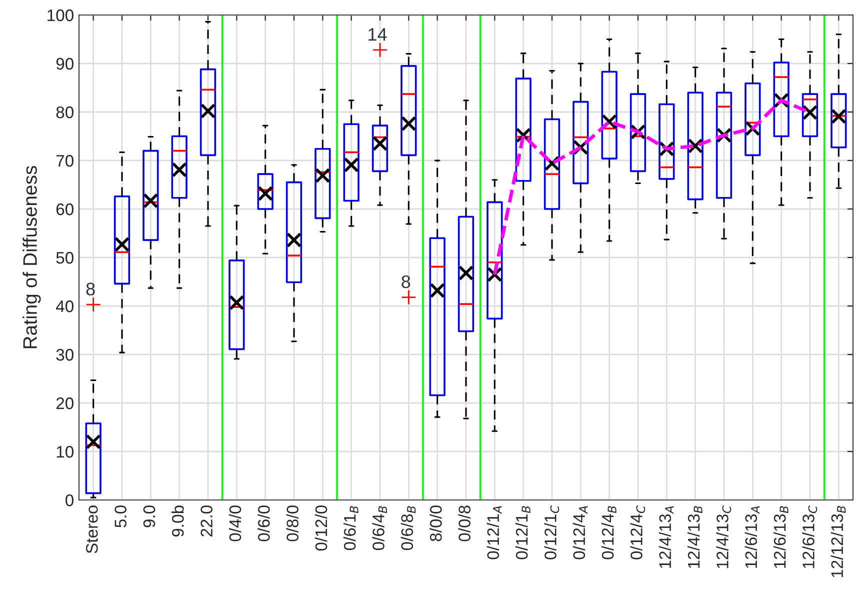 The image size is (858, 603). I want to click on x-tick-label: 0/6/8$_{B}$, so click(408, 528).